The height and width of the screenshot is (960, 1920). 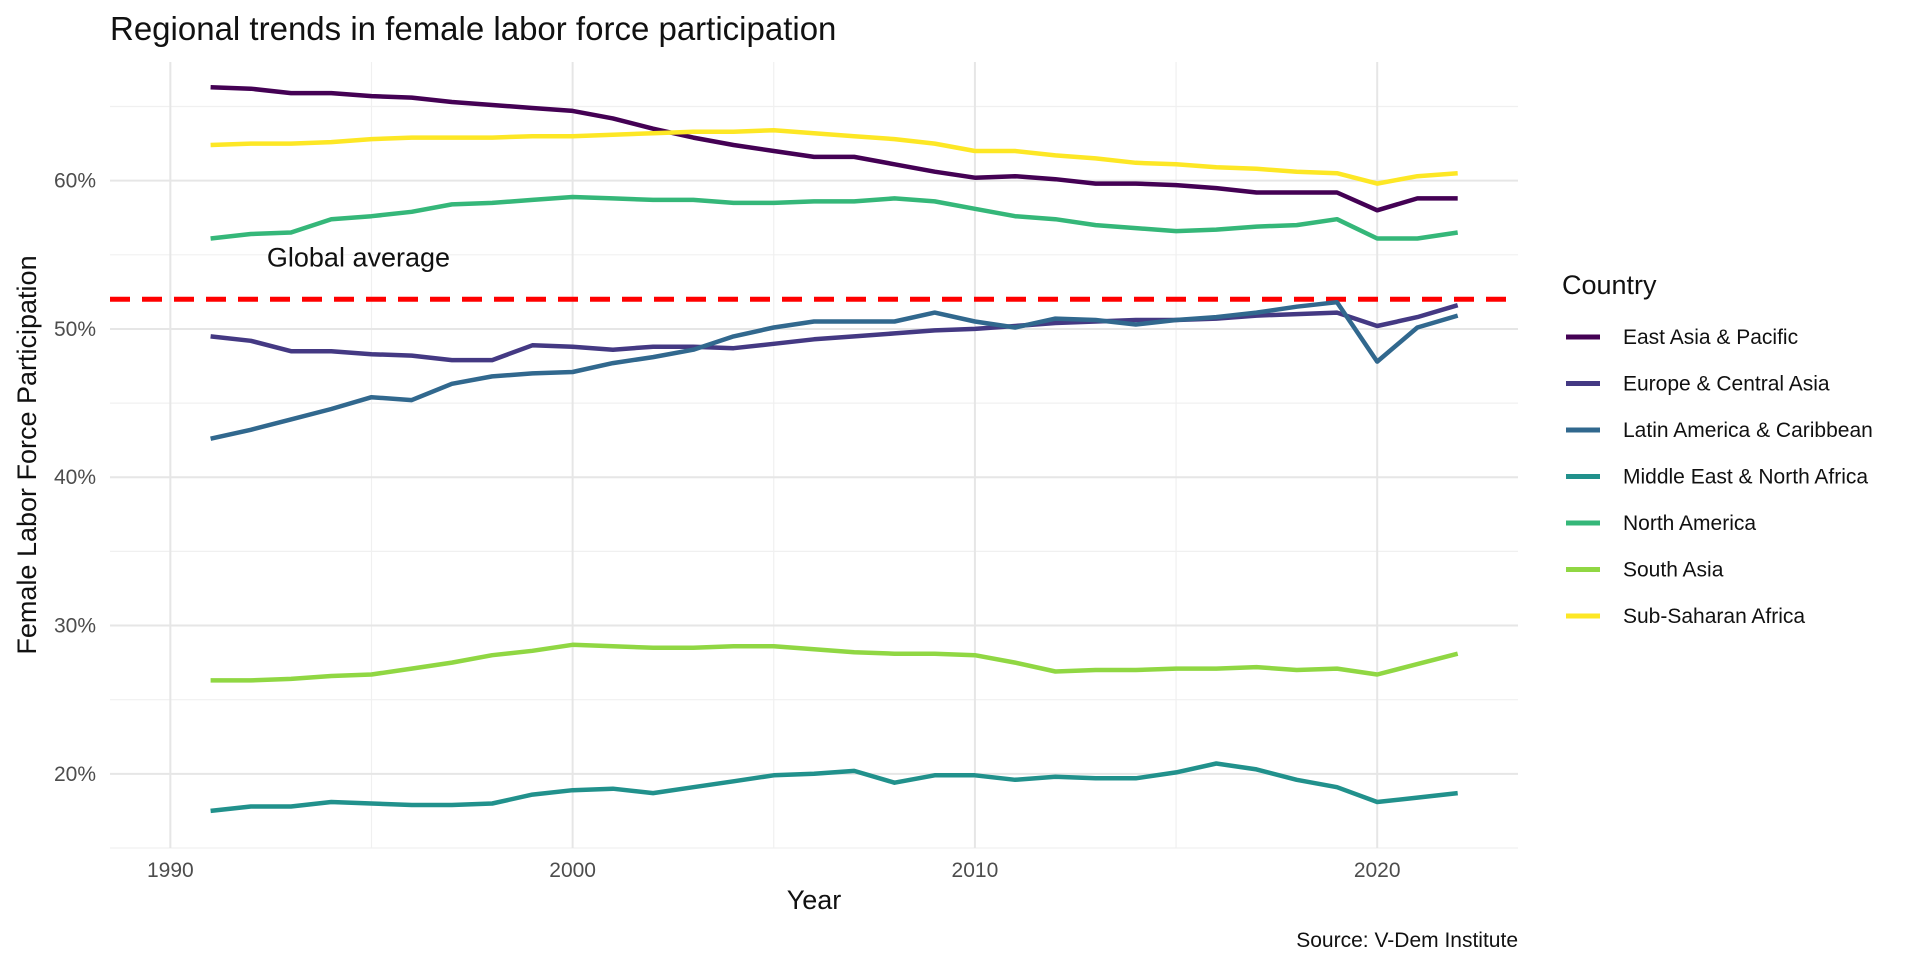 What do you see at coordinates (975, 870) in the screenshot?
I see `x-tick-label: 2010` at bounding box center [975, 870].